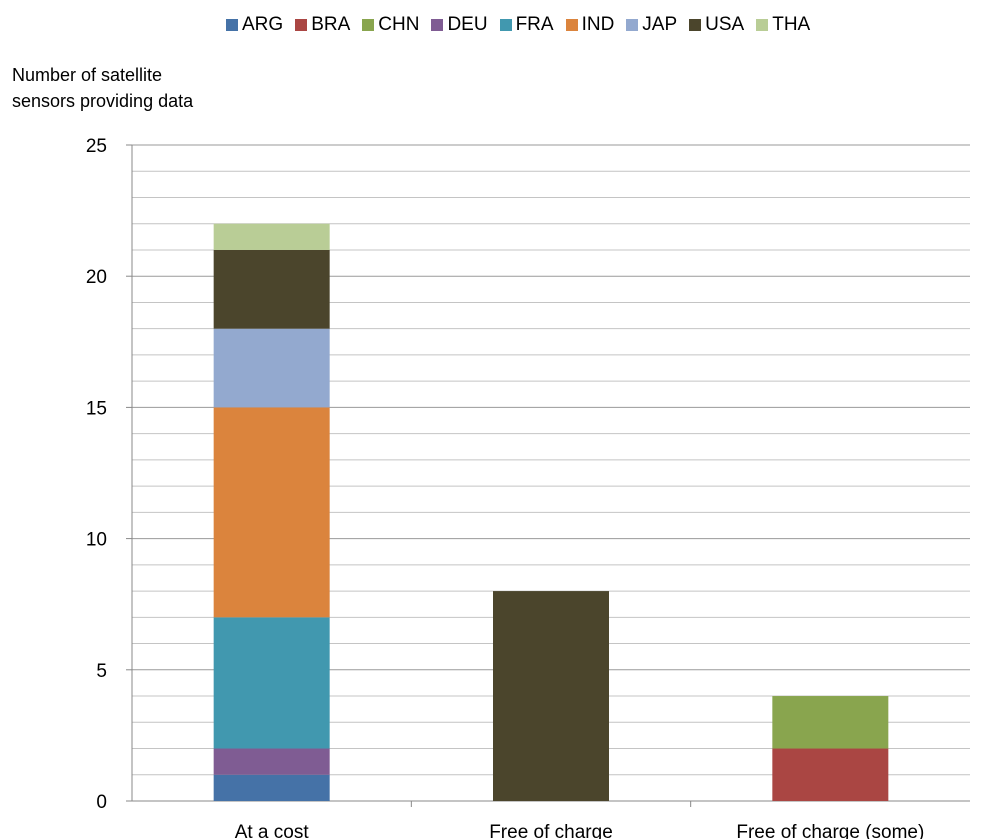  What do you see at coordinates (96, 146) in the screenshot?
I see `y-tick-label: 25` at bounding box center [96, 146].